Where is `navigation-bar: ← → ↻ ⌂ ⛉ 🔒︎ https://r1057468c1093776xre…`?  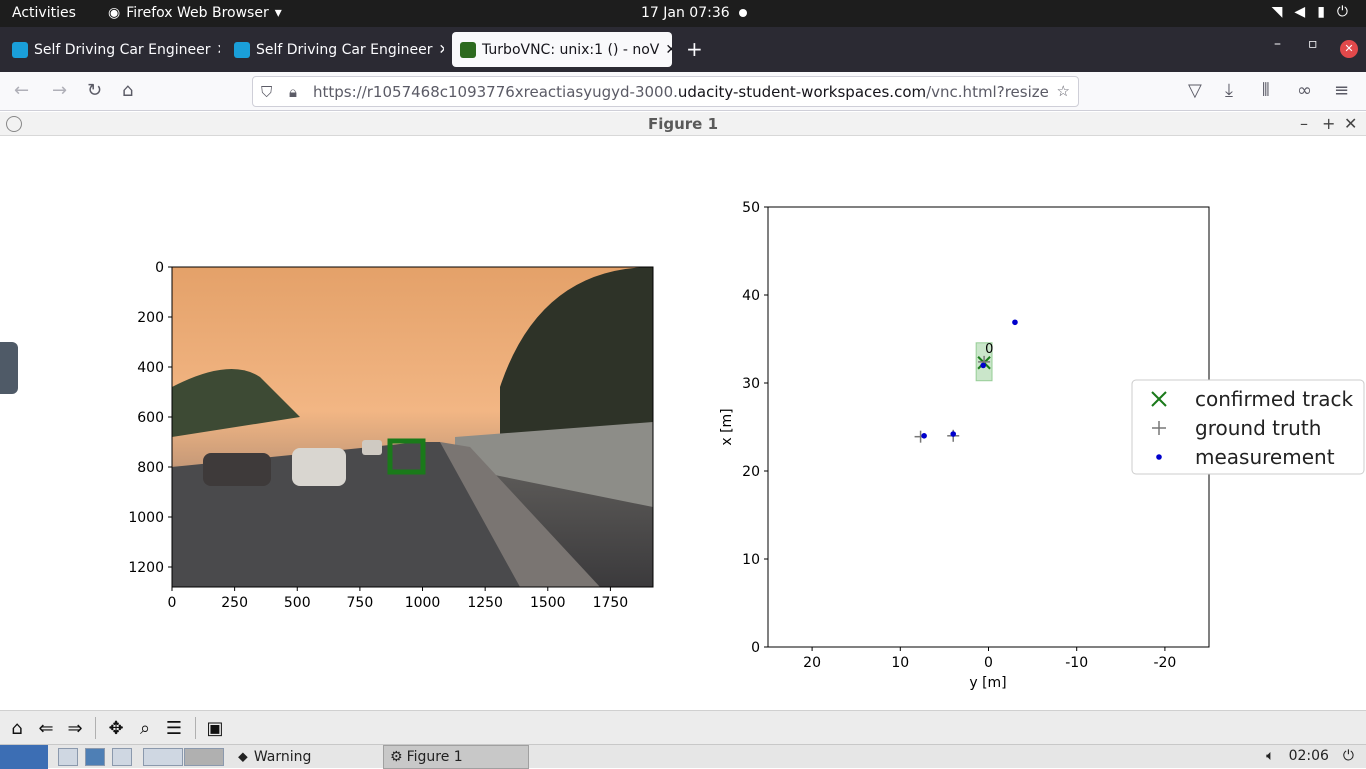 navigation-bar: ← → ↻ ⌂ ⛉ 🔒︎ https://r1057468c1093776xre… is located at coordinates (683, 91).